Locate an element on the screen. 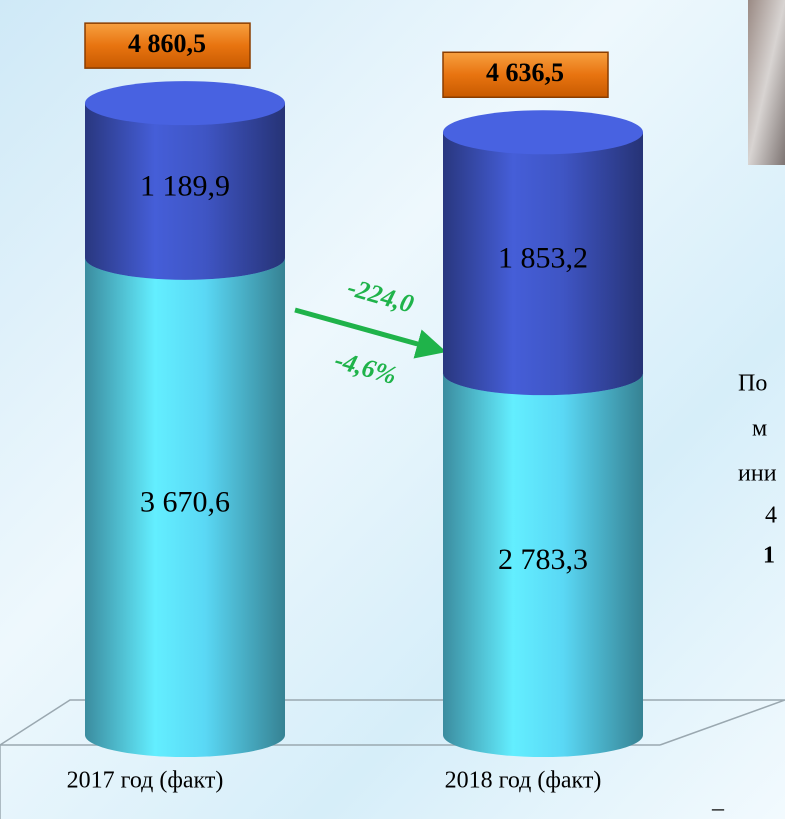  total-label: 4 860,5 is located at coordinates (167, 43).